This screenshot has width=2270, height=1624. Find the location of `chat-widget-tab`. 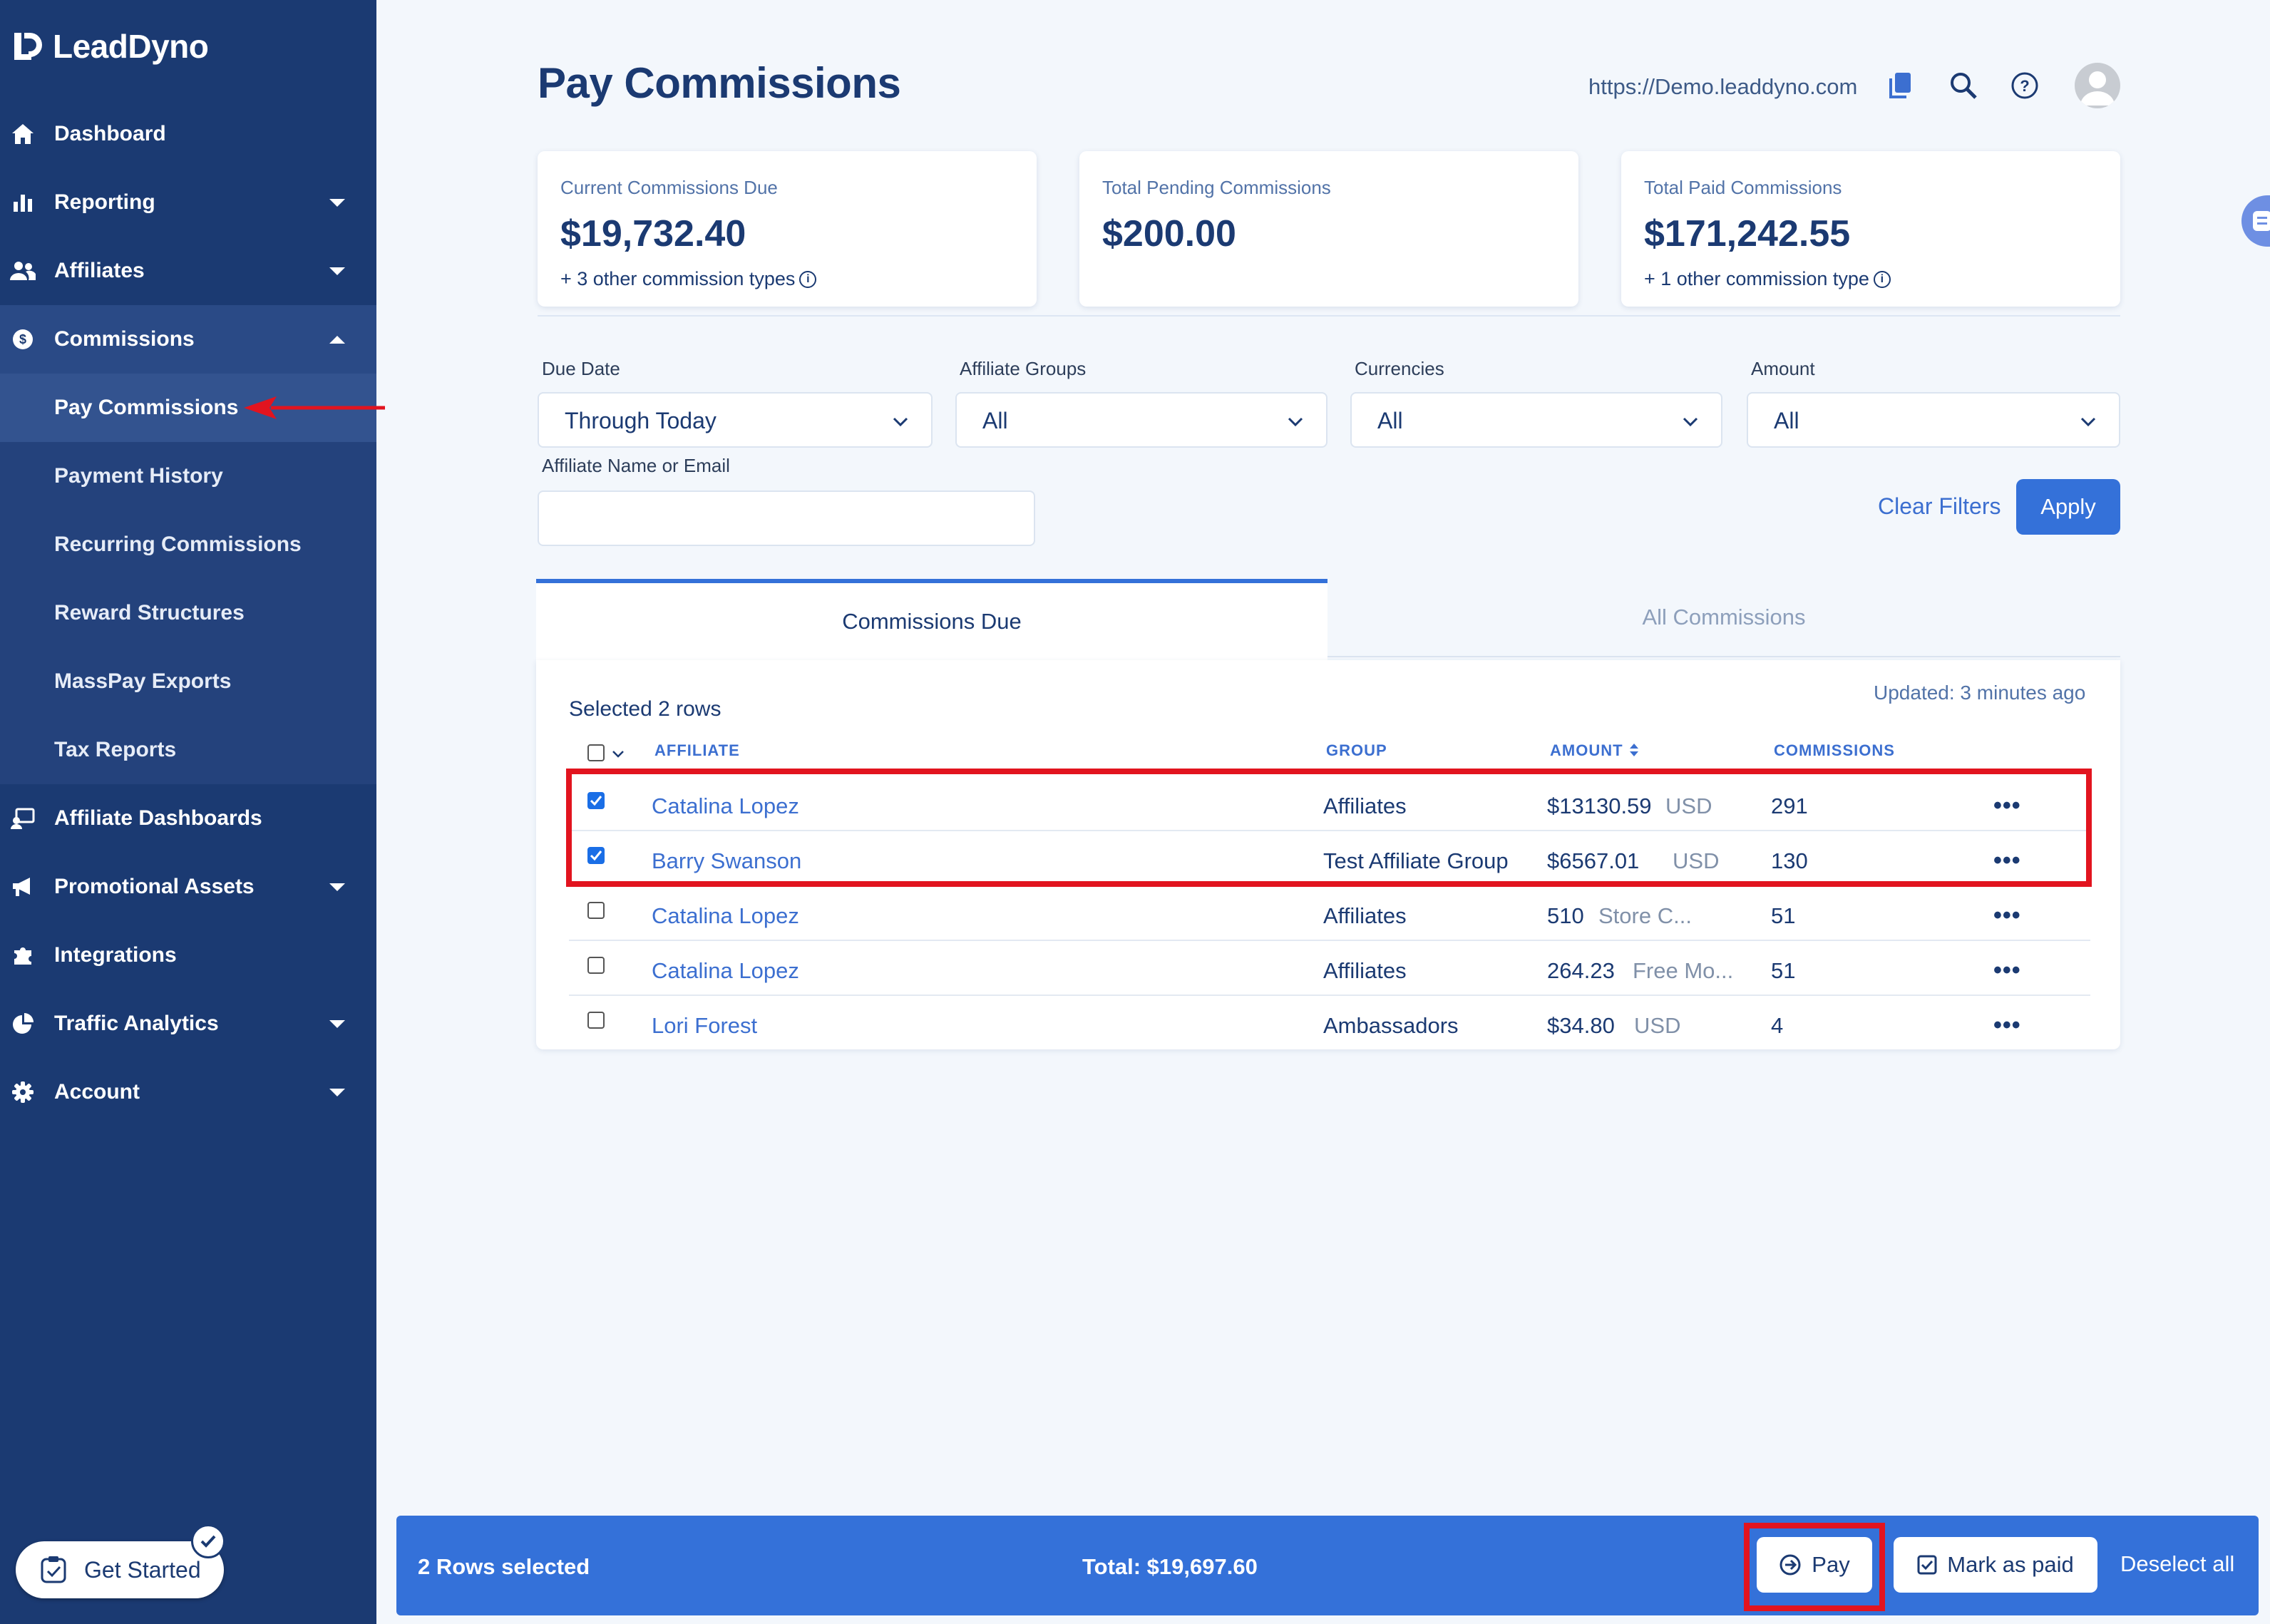

chat-widget-tab is located at coordinates (2255, 221).